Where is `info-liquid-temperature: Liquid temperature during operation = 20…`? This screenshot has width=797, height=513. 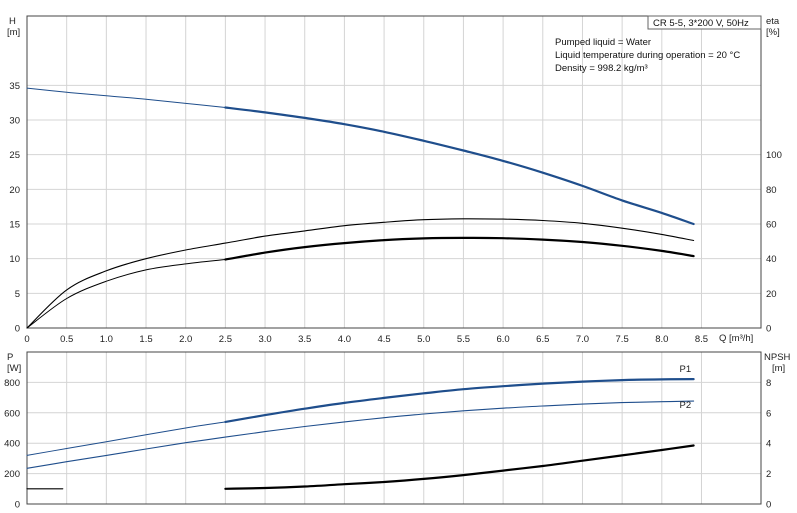 info-liquid-temperature: Liquid temperature during operation = 20… is located at coordinates (647, 55).